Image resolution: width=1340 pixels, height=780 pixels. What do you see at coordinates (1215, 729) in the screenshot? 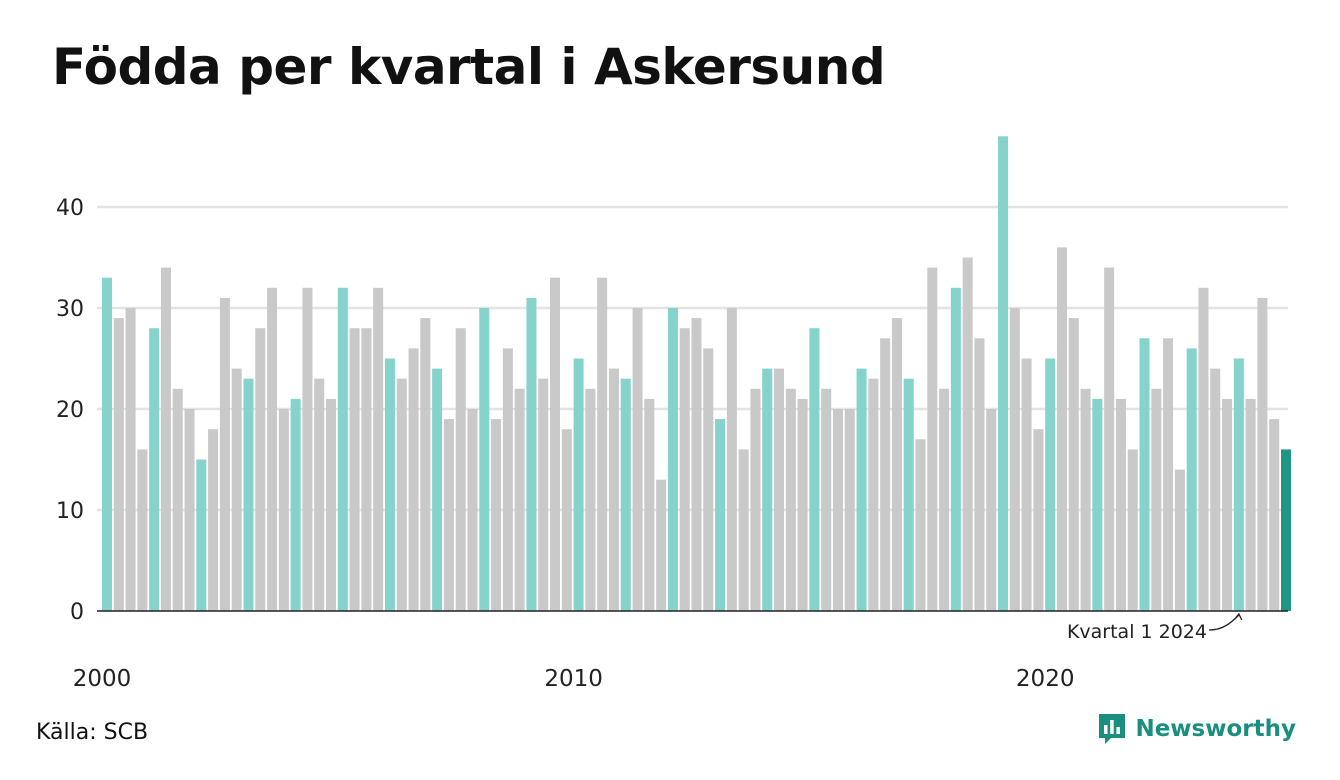
I see `brand-name: Newsworthy` at bounding box center [1215, 729].